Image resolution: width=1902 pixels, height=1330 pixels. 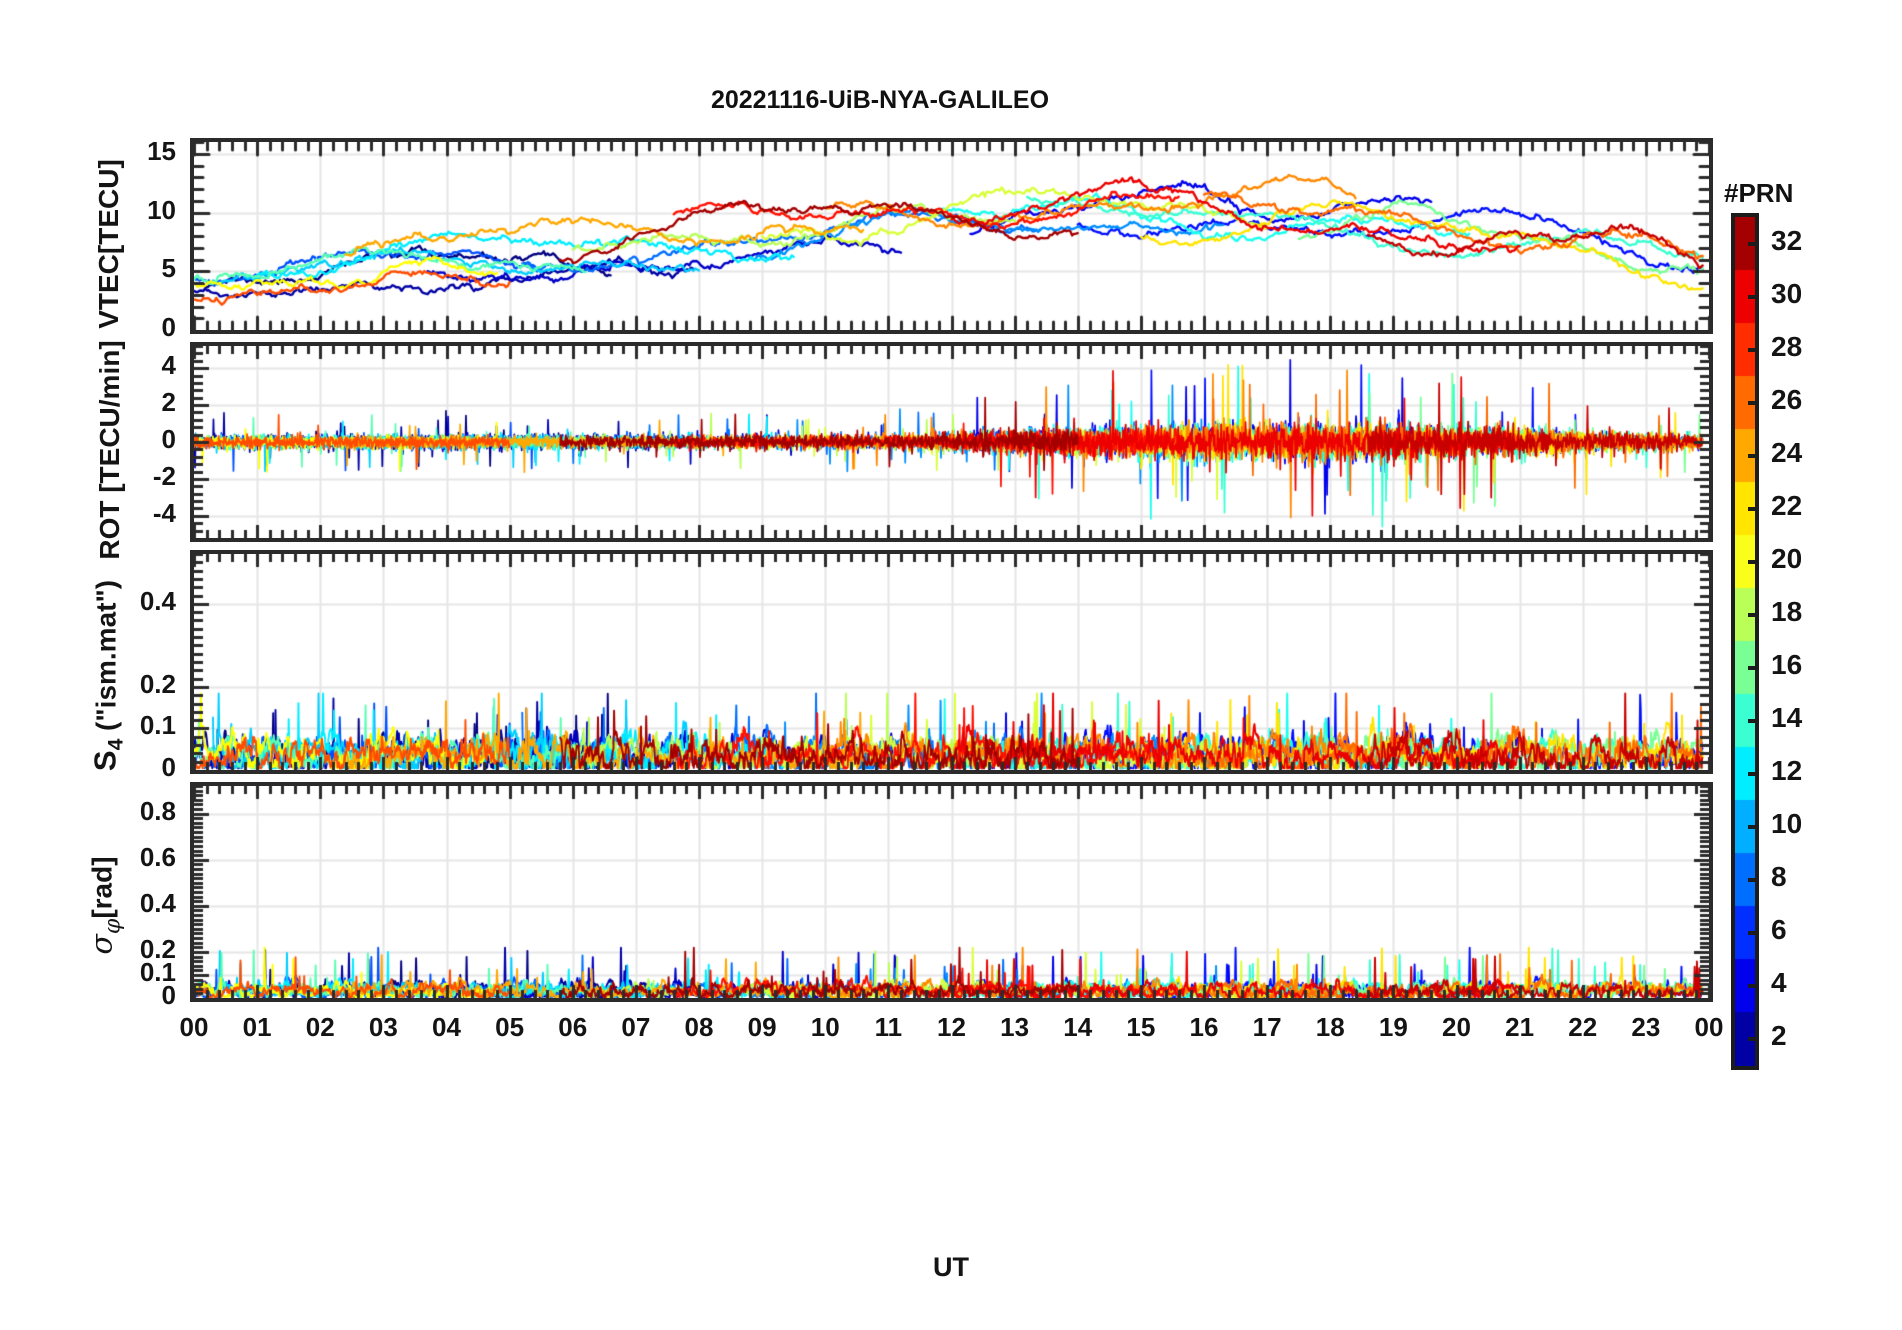 I want to click on colorbar-canvas, so click(x=1745, y=641).